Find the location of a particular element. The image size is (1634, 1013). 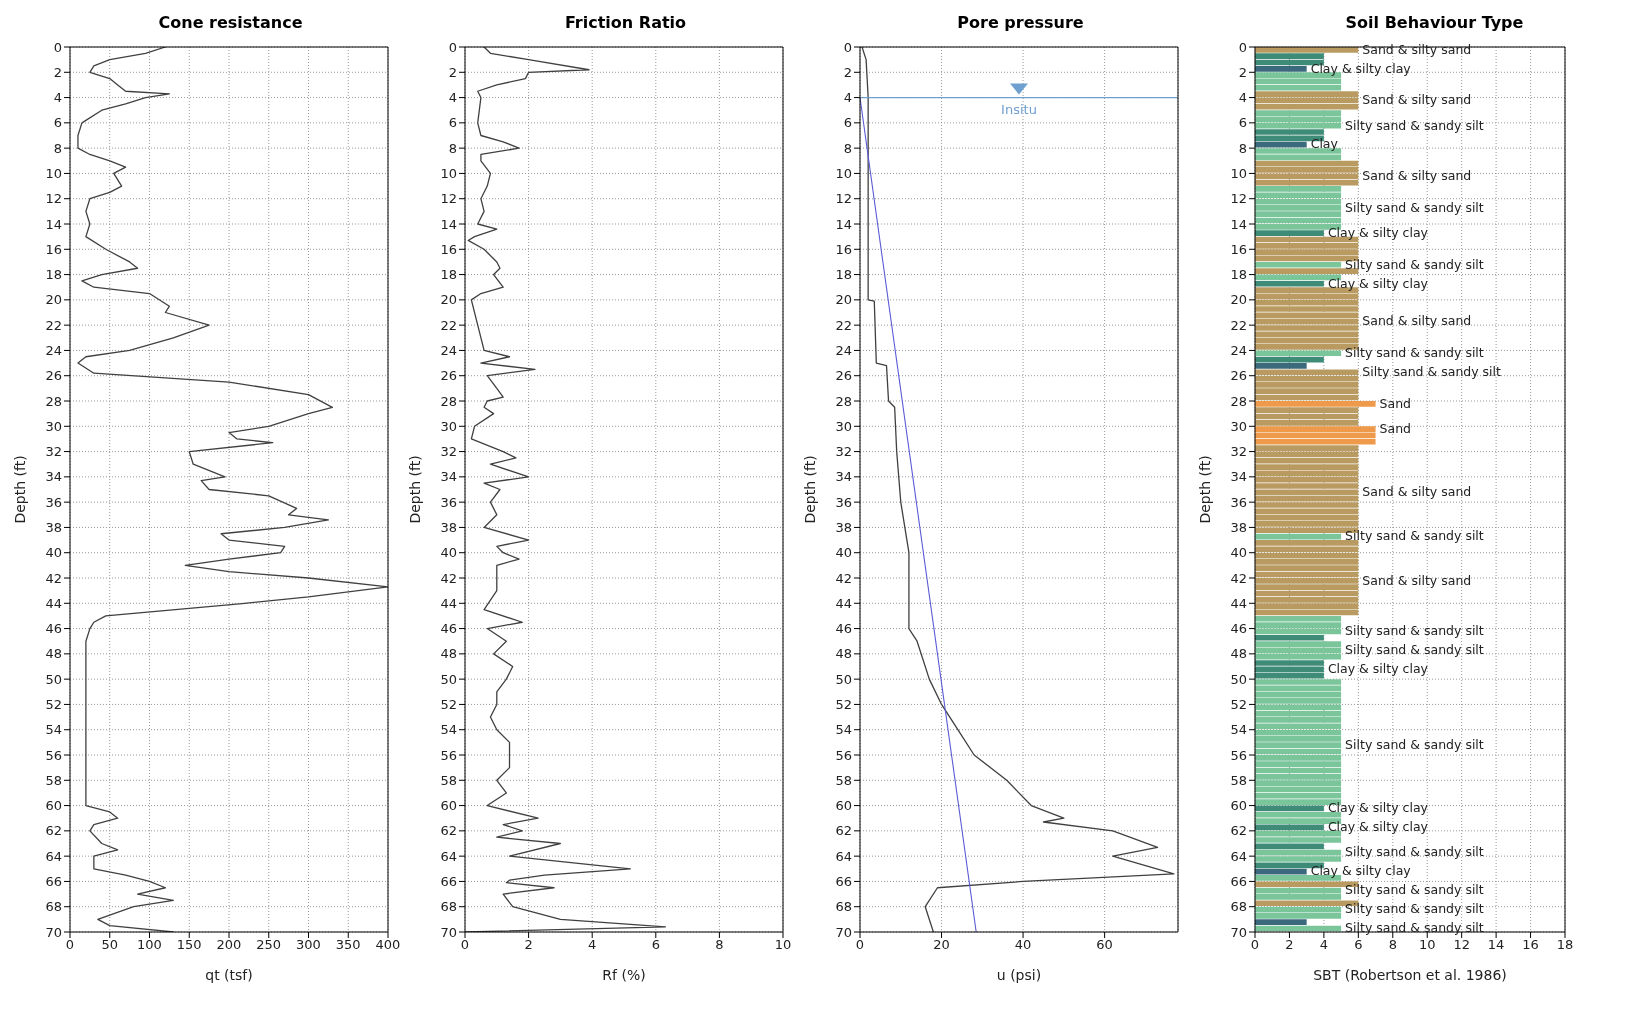

y-tick-label: 22 is located at coordinates (1238, 325).